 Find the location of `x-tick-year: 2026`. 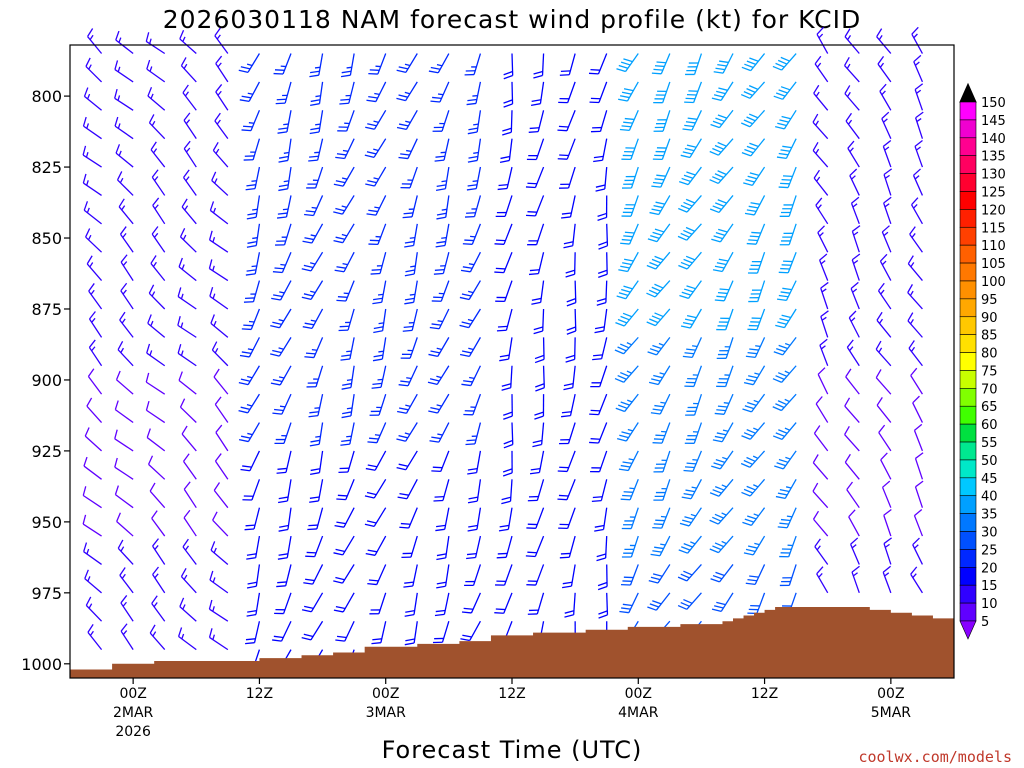

x-tick-year: 2026 is located at coordinates (133, 732).